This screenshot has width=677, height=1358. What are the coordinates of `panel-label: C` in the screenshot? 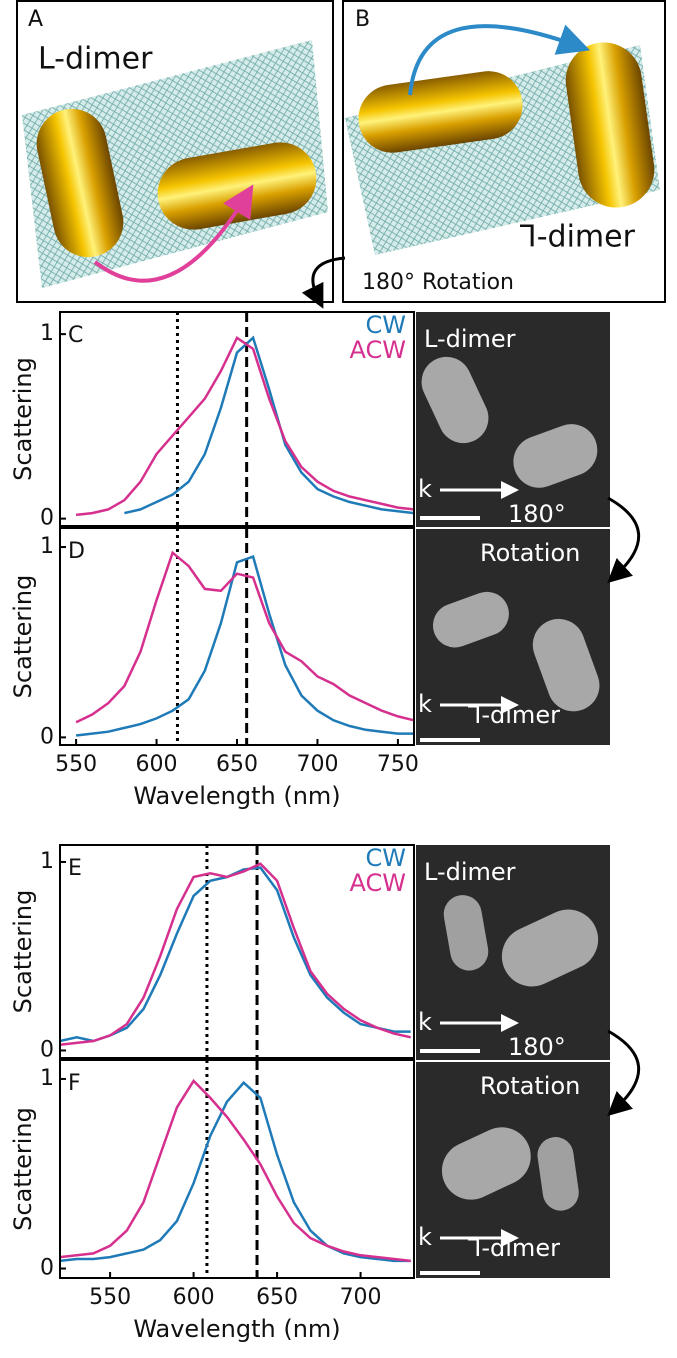 It's located at (75, 335).